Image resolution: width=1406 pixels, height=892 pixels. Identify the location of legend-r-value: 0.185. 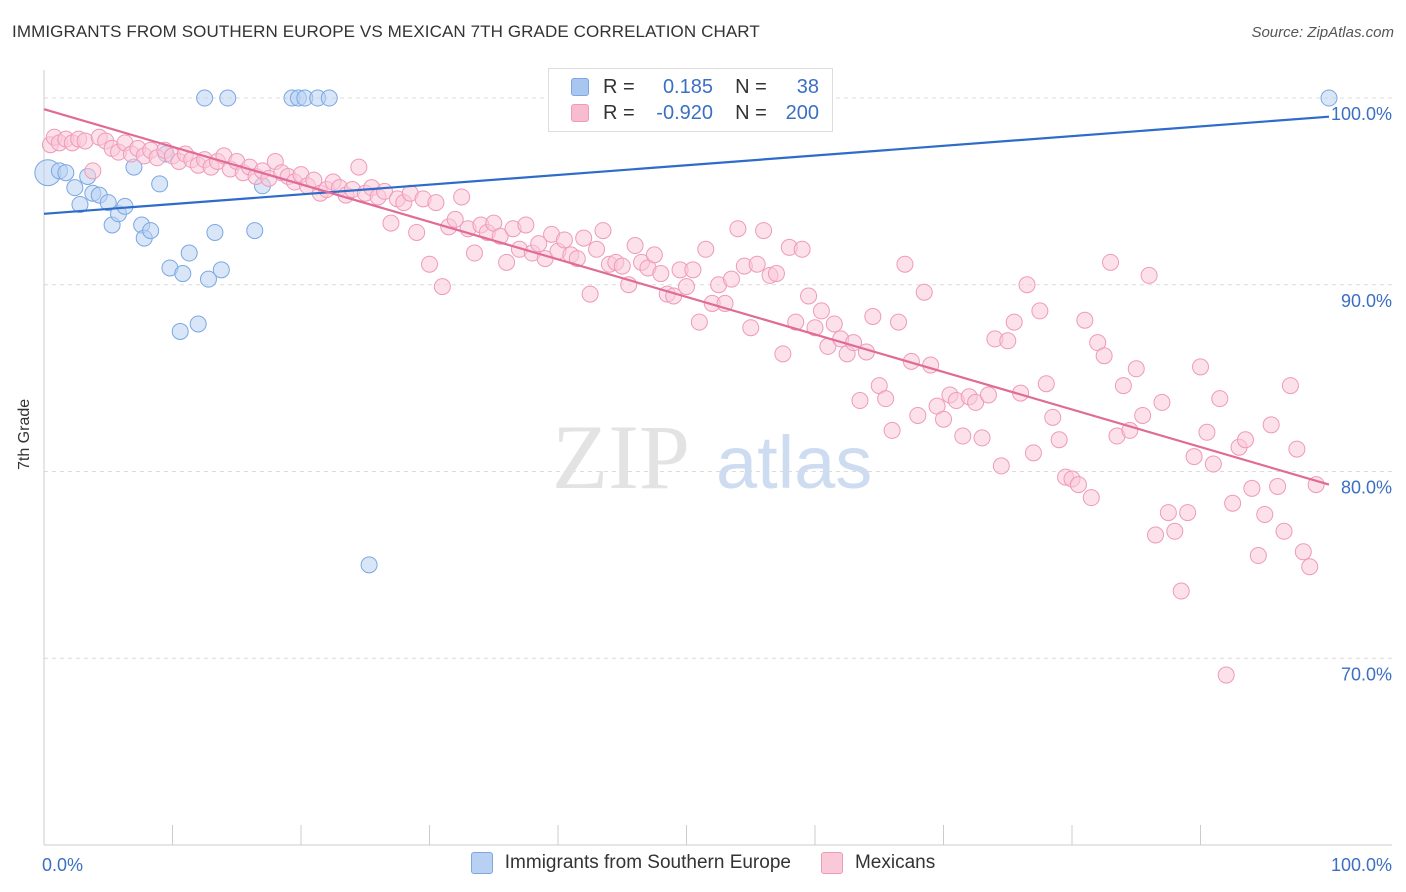
(687, 86).